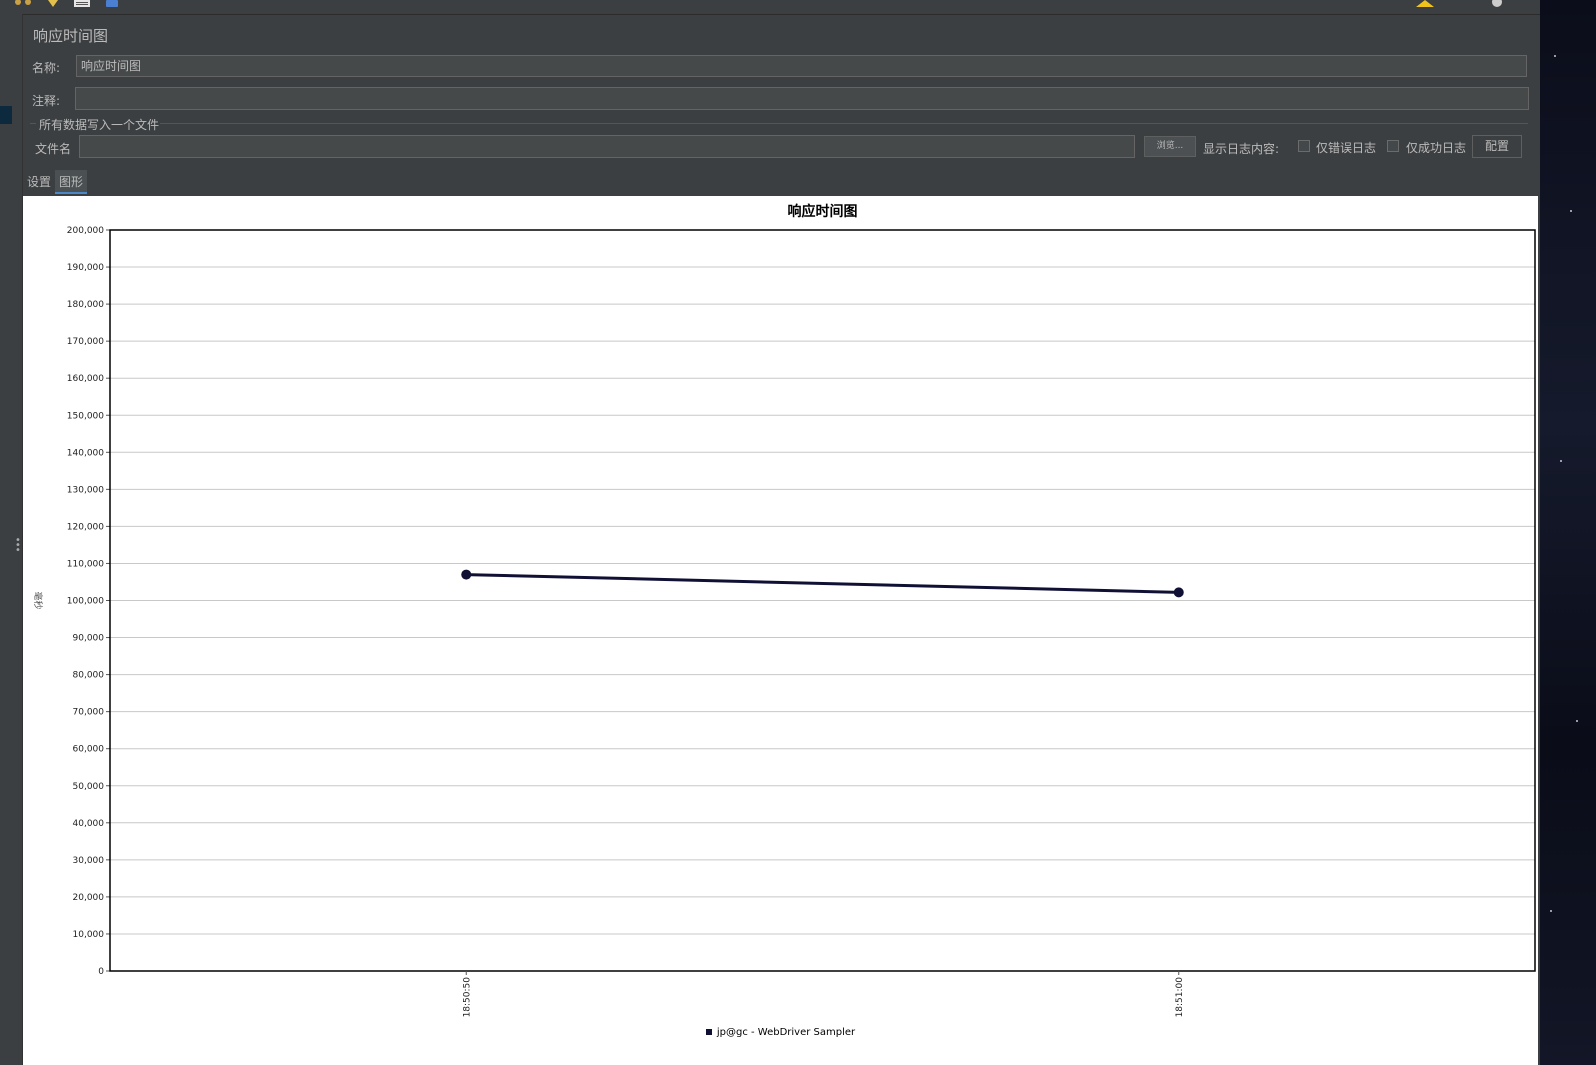 The width and height of the screenshot is (1596, 1065). What do you see at coordinates (85, 305) in the screenshot?
I see `y-tick-label: 180,000` at bounding box center [85, 305].